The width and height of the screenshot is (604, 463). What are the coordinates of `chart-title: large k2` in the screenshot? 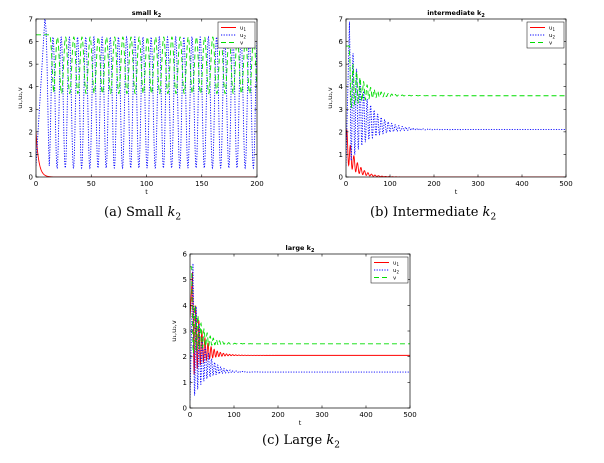 It's located at (300, 249).